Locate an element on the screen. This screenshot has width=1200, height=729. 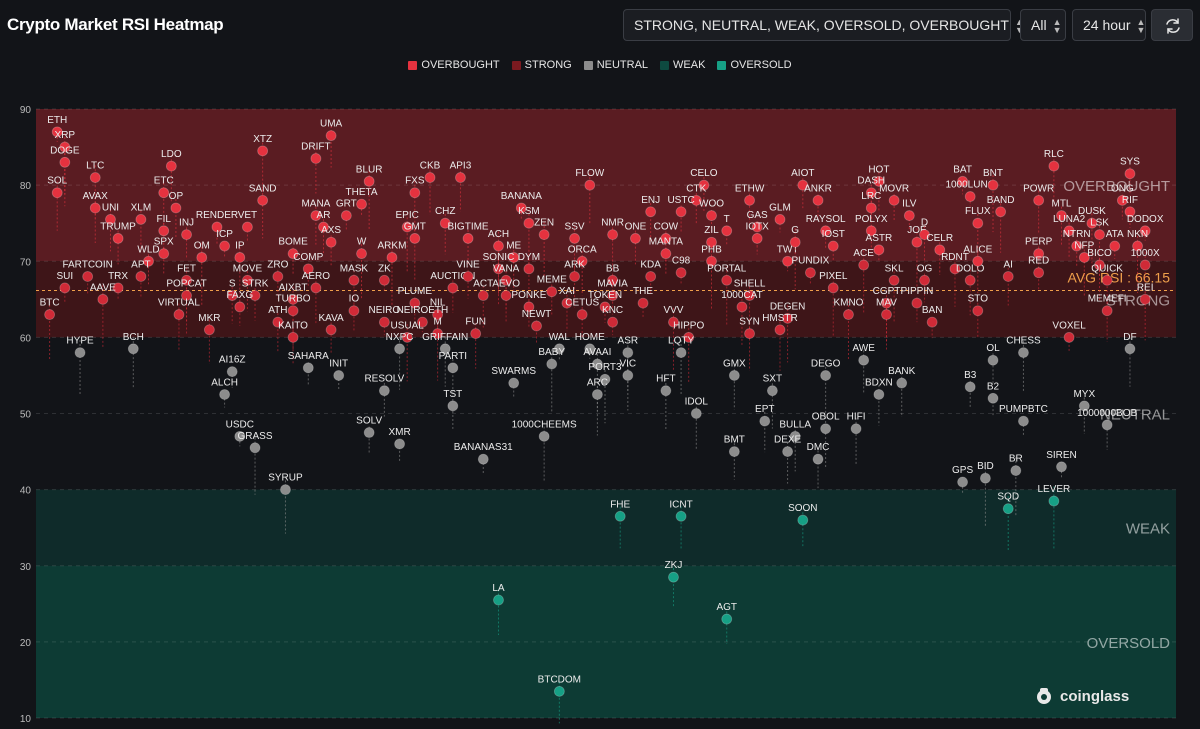
point-label: 1000000BOB is located at coordinates (1107, 413).